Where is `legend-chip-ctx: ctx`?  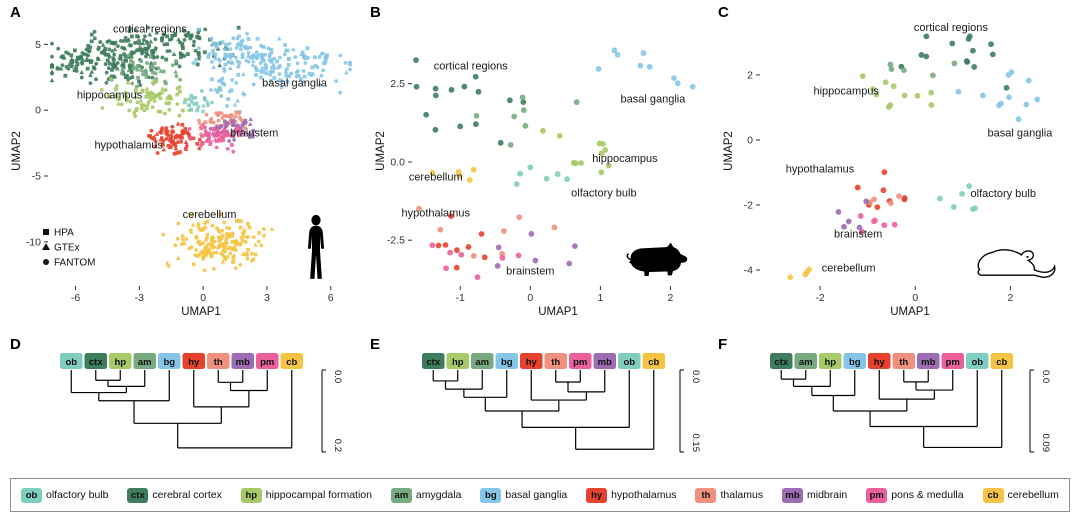 legend-chip-ctx: ctx is located at coordinates (138, 495).